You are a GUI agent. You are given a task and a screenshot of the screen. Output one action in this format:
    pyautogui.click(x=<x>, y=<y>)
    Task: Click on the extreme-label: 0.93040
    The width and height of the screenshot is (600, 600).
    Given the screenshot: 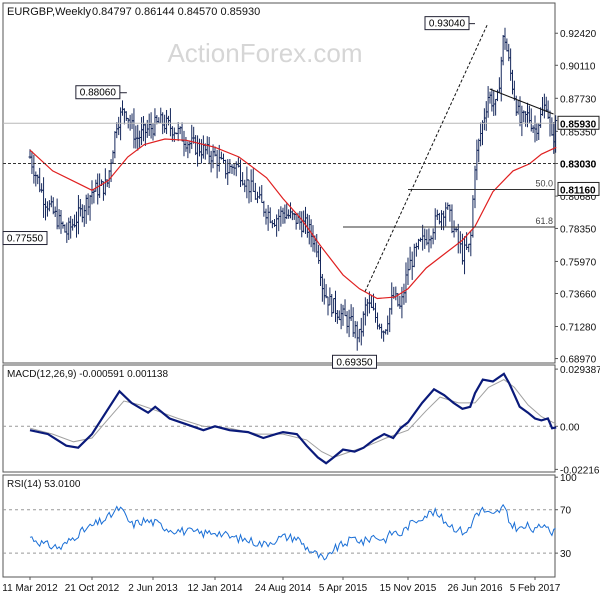 What is the action you would take?
    pyautogui.click(x=447, y=24)
    